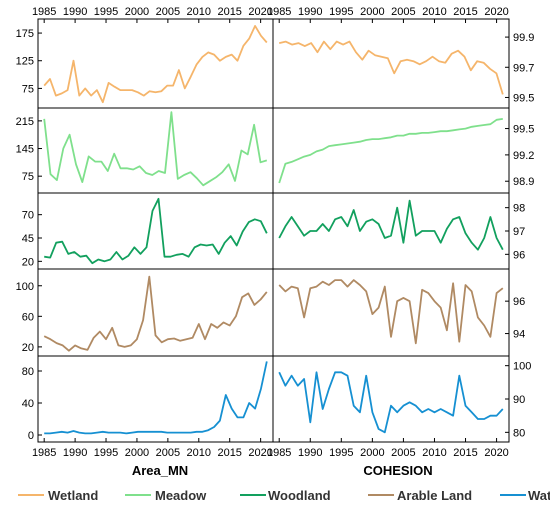 This screenshot has width=550, height=508. What do you see at coordinates (391, 225) in the screenshot?
I see `series-line-woodland_cohesion` at bounding box center [391, 225].